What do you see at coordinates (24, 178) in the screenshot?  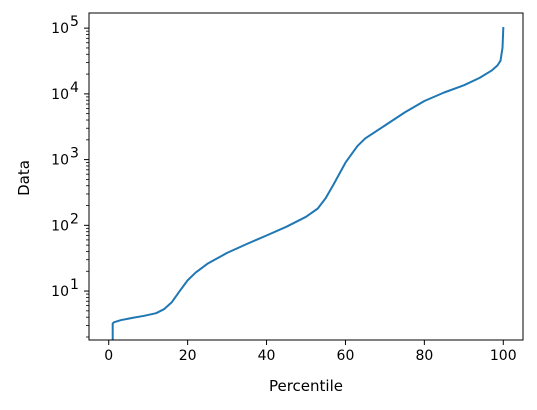 I see `y-axis-label: Data` at bounding box center [24, 178].